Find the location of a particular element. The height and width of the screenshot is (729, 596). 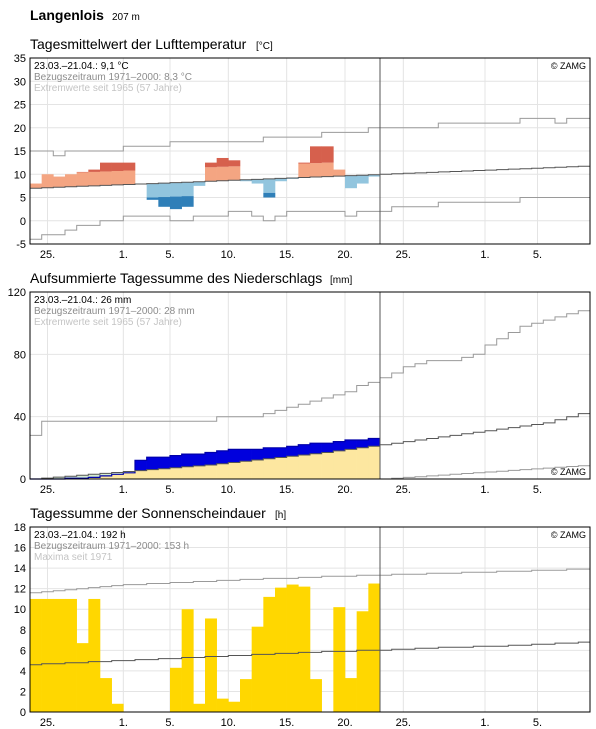

legend-entry: 23.03.–21.04.: 26 mm is located at coordinates (82, 300).